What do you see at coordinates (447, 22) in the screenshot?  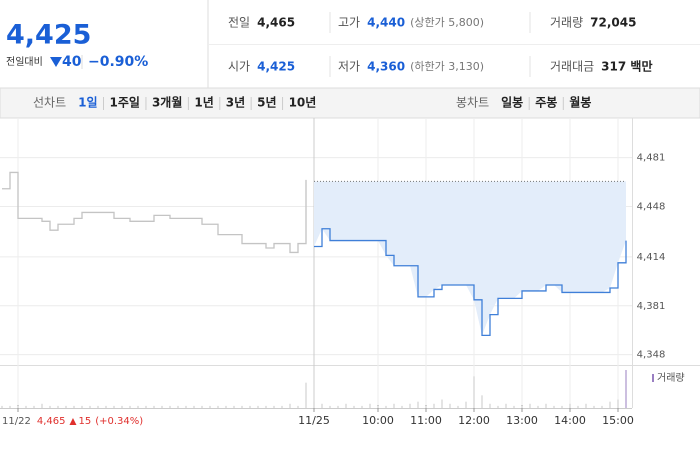 I see `stat-note: (상한가 5,800)` at bounding box center [447, 22].